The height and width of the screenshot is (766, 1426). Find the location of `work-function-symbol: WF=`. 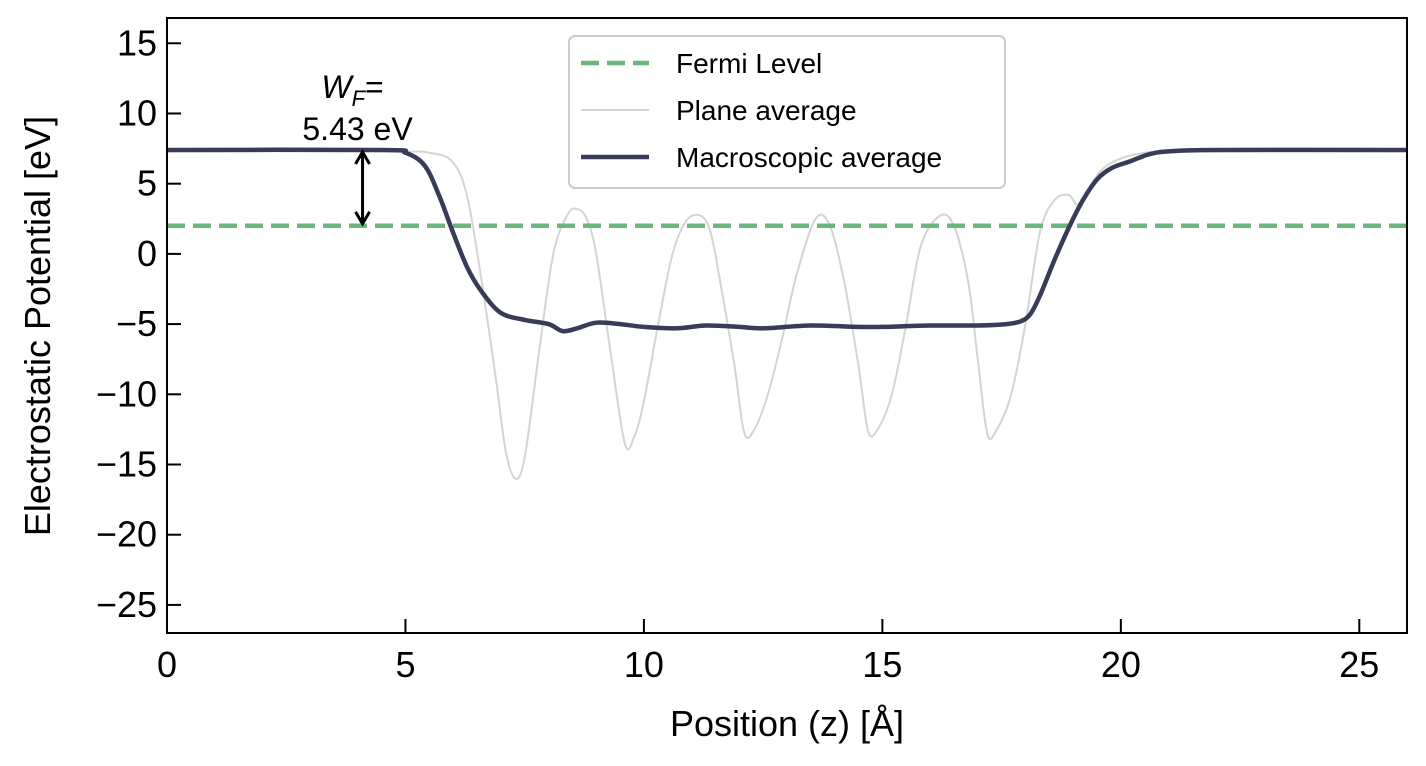

work-function-symbol: WF= is located at coordinates (352, 90).